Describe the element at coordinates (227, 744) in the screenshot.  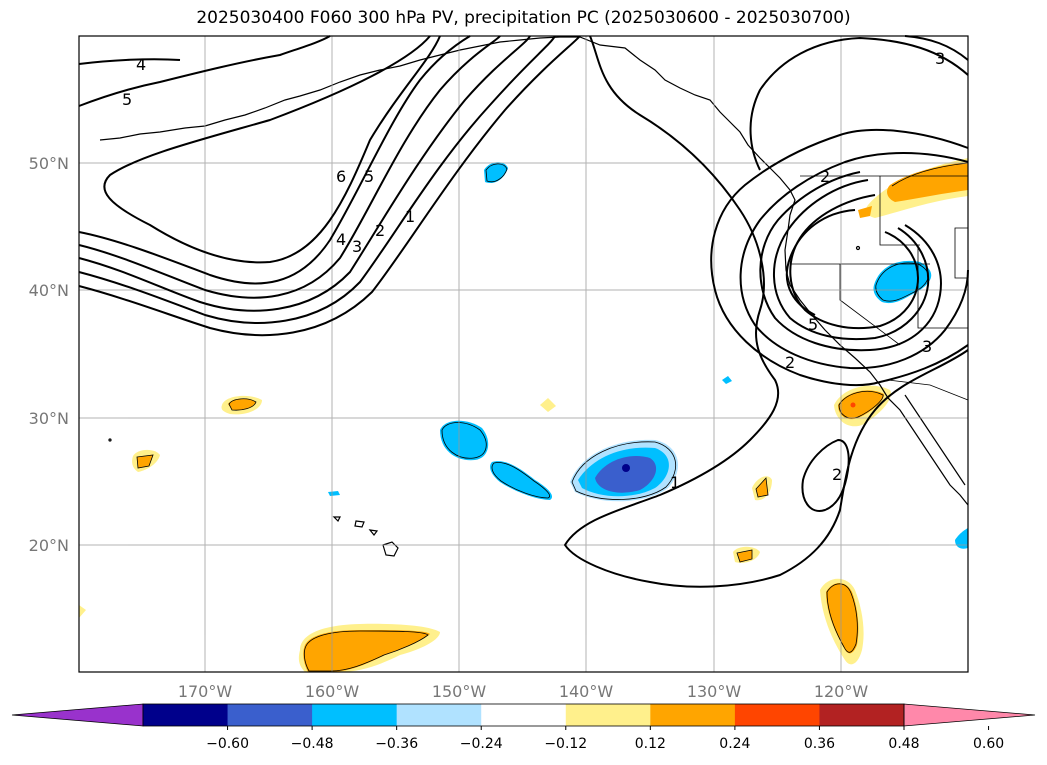
I see `colorbar-tick-label: −0.60` at that location.